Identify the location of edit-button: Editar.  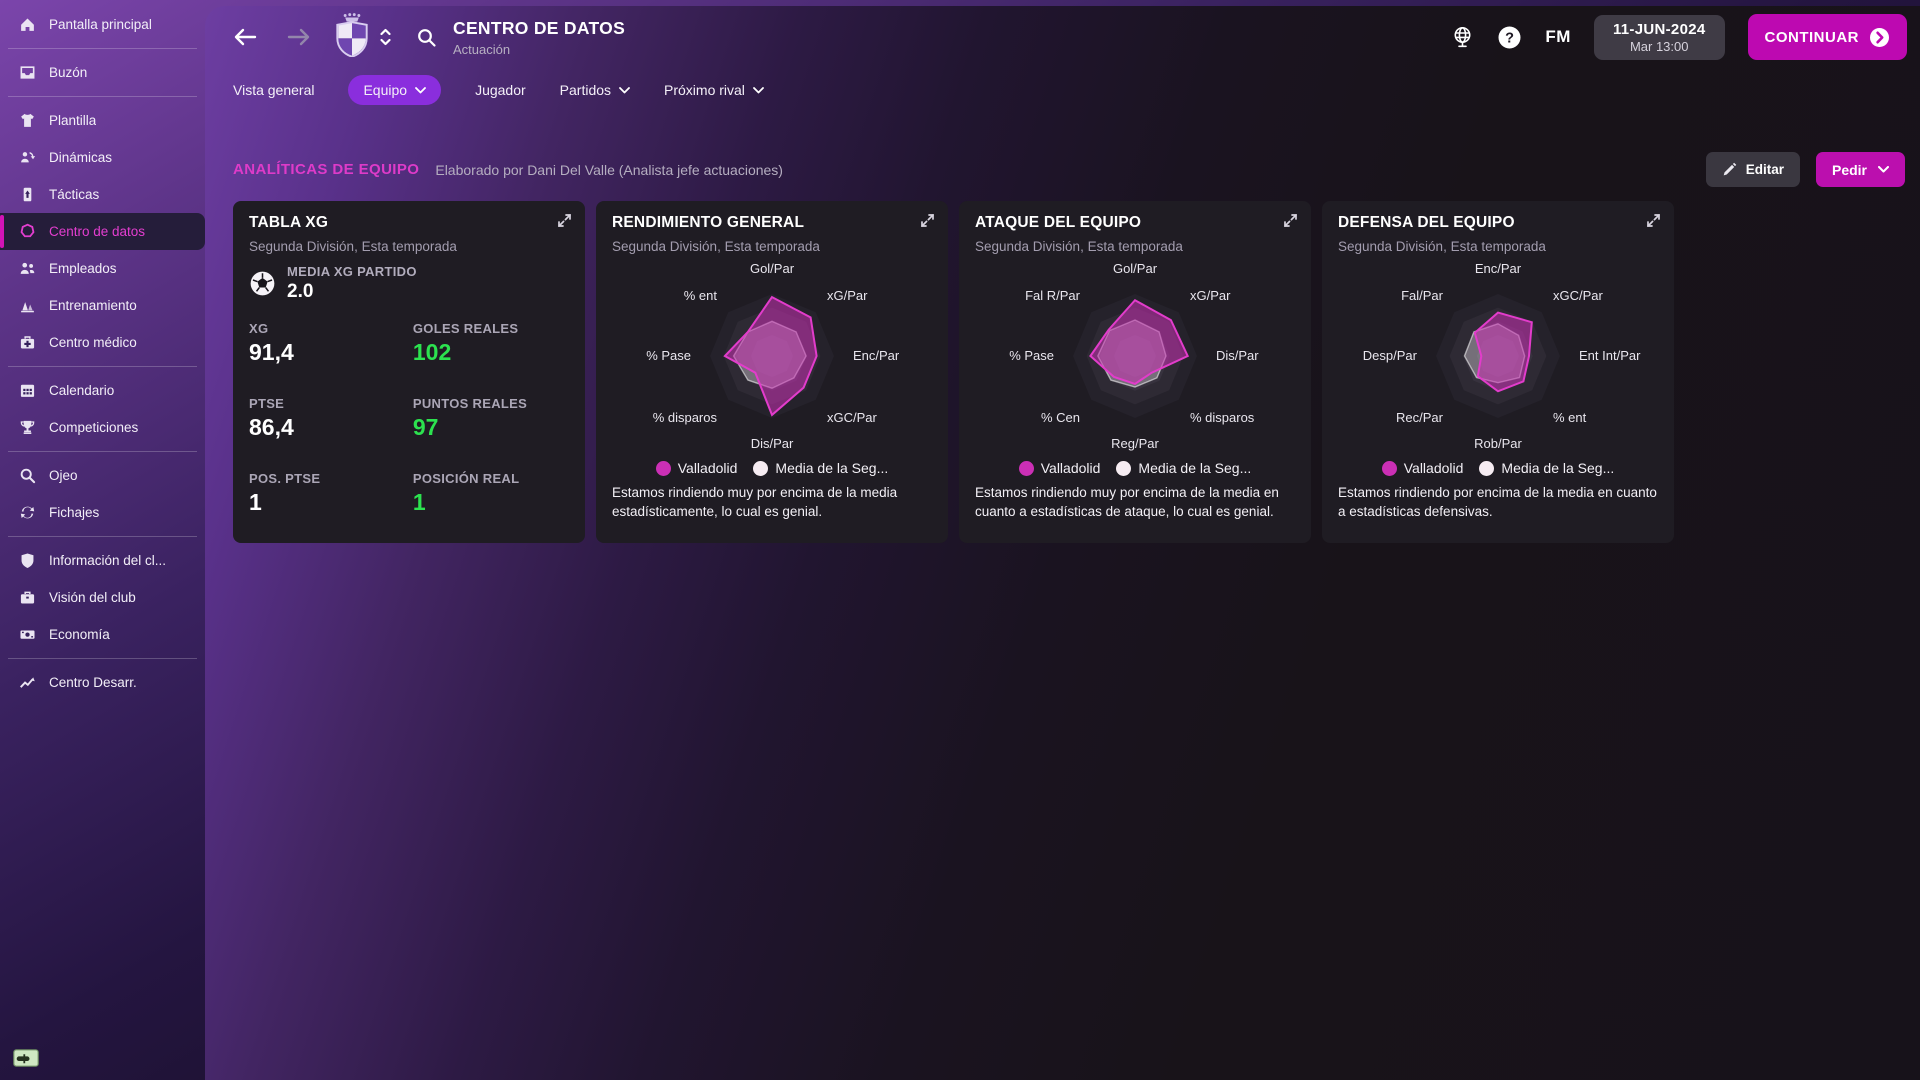
(1752, 169).